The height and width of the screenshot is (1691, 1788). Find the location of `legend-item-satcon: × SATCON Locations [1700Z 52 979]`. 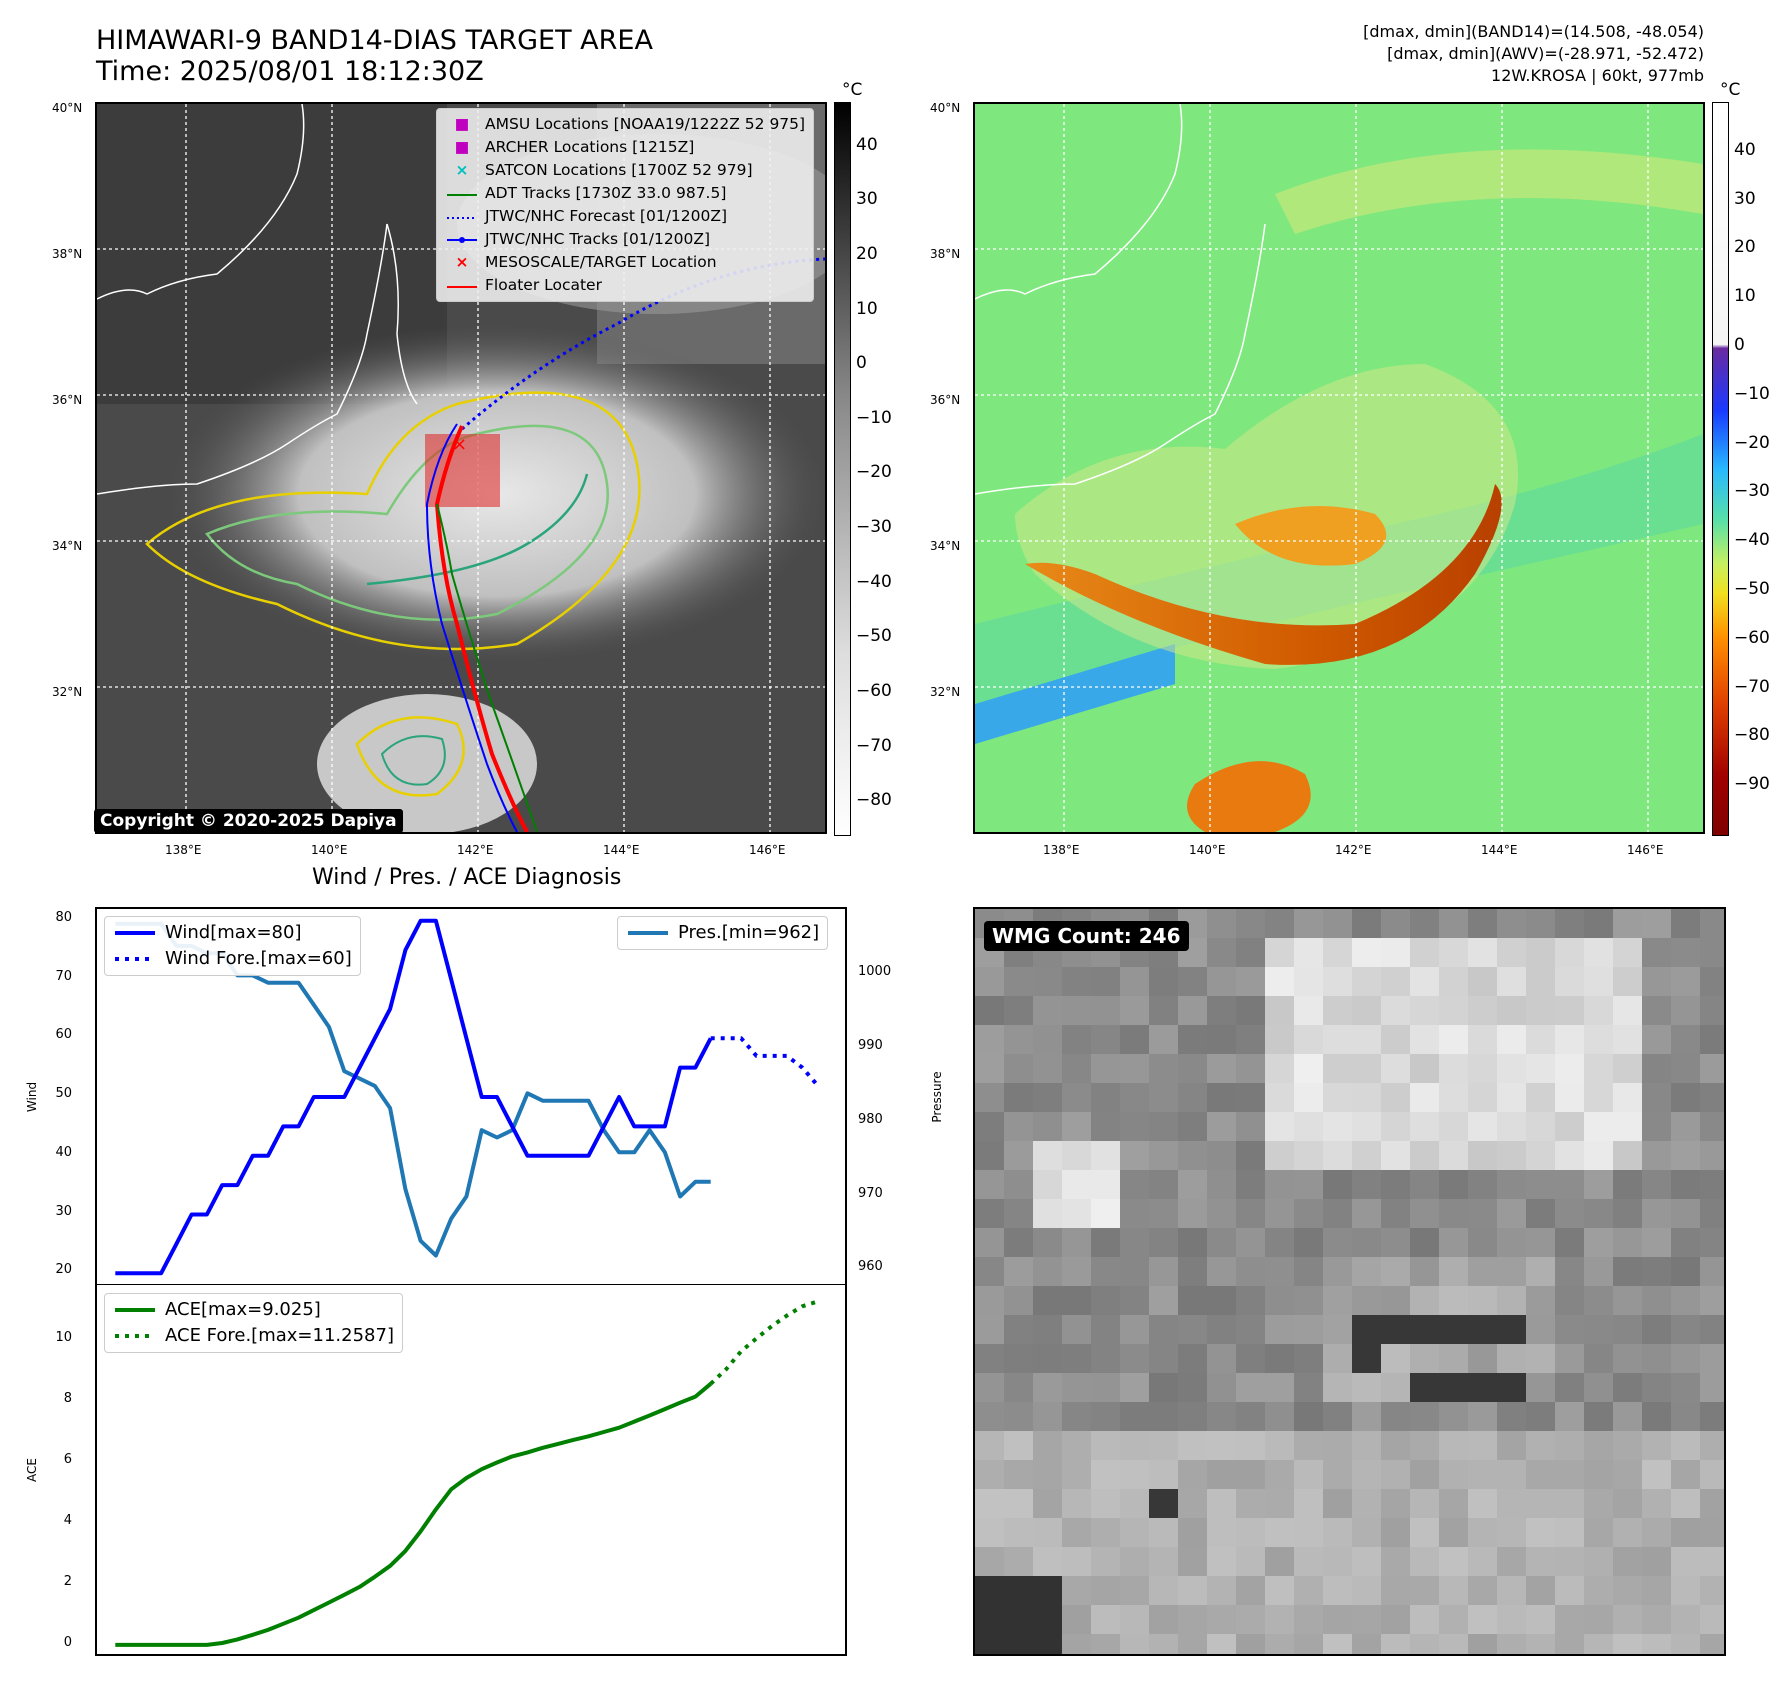

legend-item-satcon: × SATCON Locations [1700Z 52 979] is located at coordinates (625, 170).